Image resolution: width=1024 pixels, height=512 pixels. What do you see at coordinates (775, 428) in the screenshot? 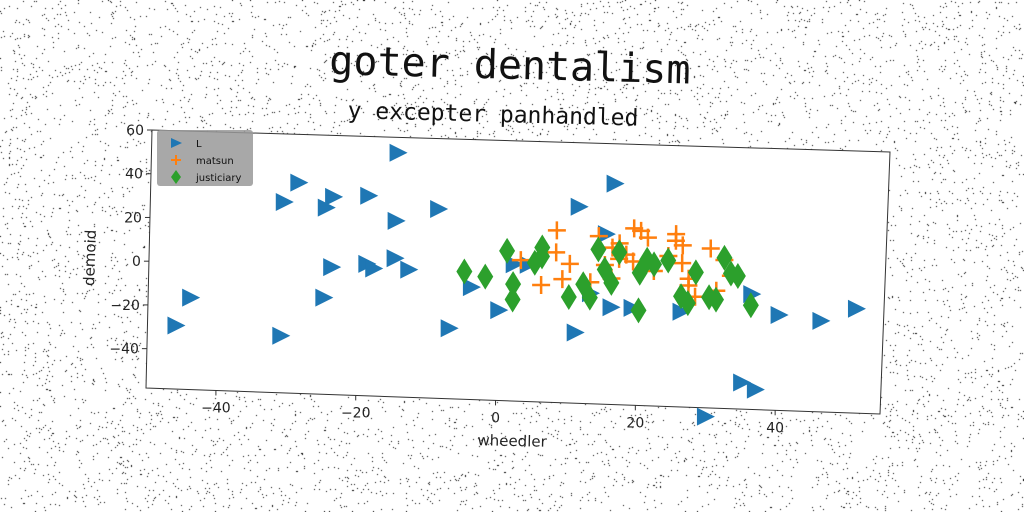
I see `x-tick-label: 40` at bounding box center [775, 428].